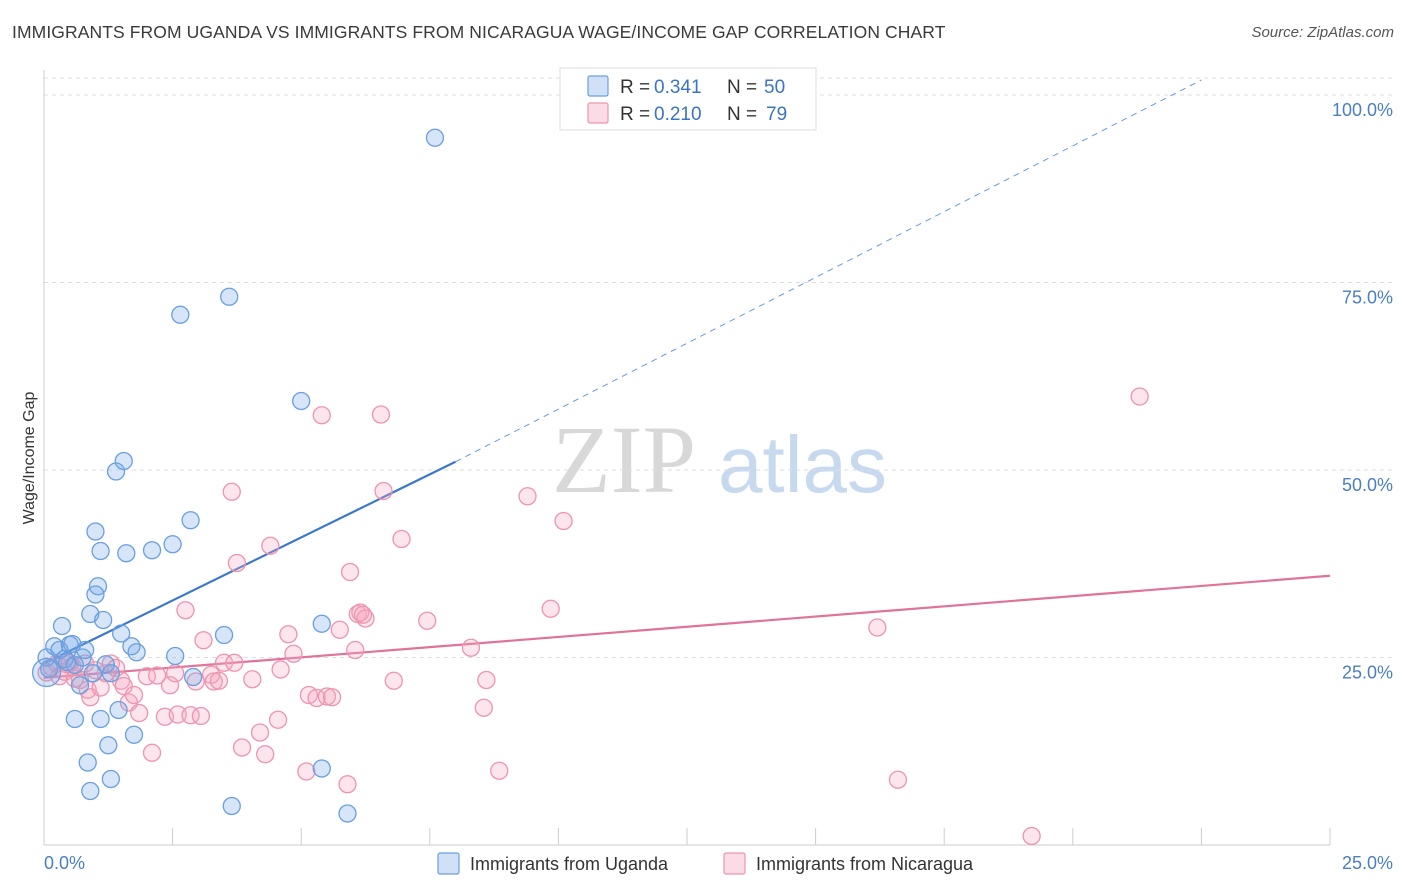 This screenshot has height=892, width=1406. I want to click on bottom-legend-swatch-nicaragua, so click(734, 863).